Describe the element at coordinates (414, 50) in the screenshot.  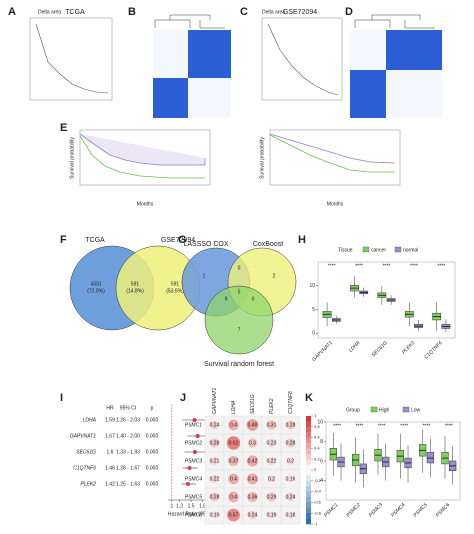
I see `block` at that location.